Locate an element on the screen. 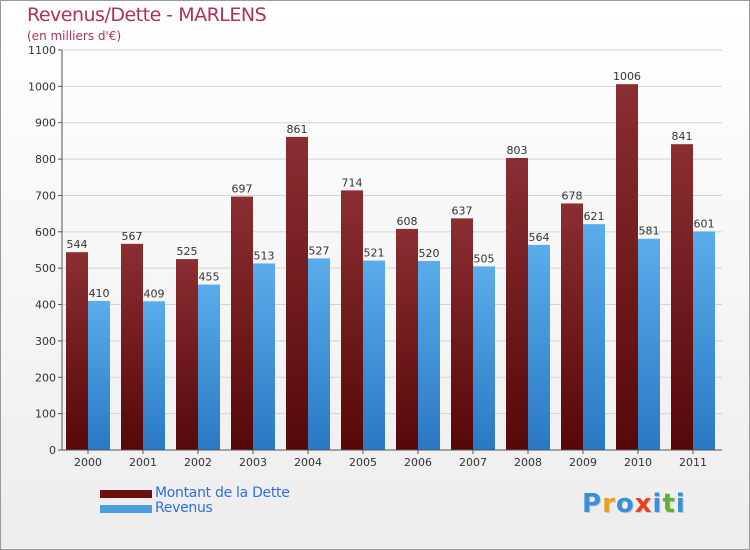  data-label-dette: 841 is located at coordinates (682, 136).